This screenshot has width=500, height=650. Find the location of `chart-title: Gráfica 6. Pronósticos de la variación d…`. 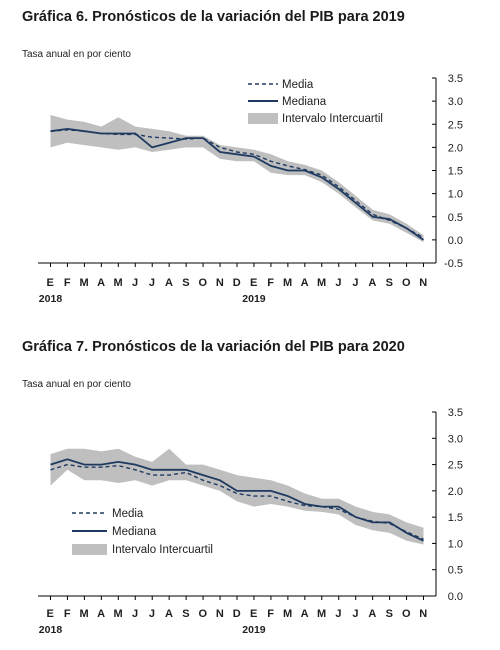

chart-title: Gráfica 6. Pronósticos de la variación d… is located at coordinates (213, 17).